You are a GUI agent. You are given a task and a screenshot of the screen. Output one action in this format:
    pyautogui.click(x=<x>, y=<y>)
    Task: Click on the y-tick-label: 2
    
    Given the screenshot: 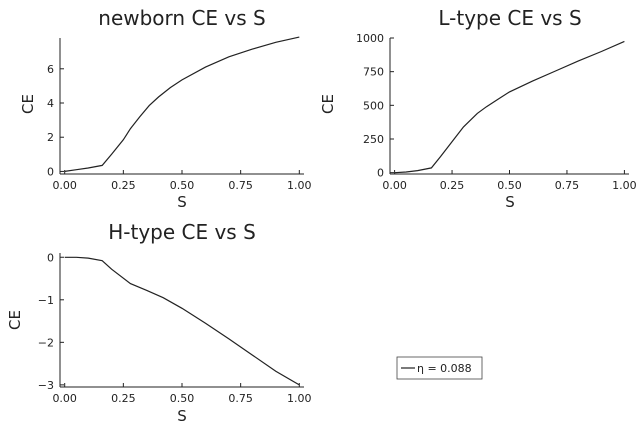 What is the action you would take?
    pyautogui.click(x=50, y=137)
    